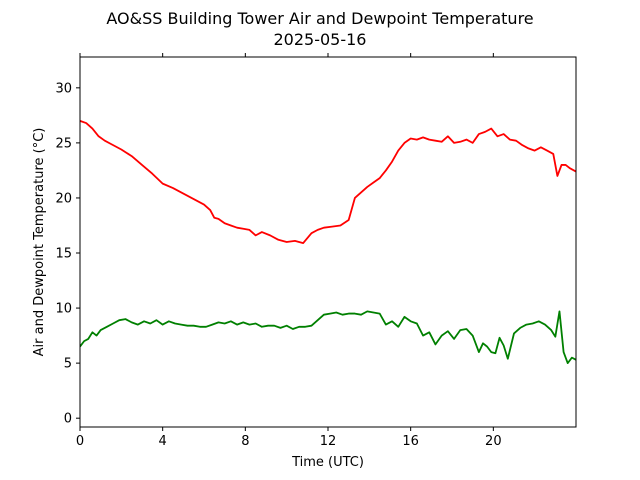 Image resolution: width=640 pixels, height=480 pixels. What do you see at coordinates (163, 441) in the screenshot?
I see `x-tick-label: 4` at bounding box center [163, 441].